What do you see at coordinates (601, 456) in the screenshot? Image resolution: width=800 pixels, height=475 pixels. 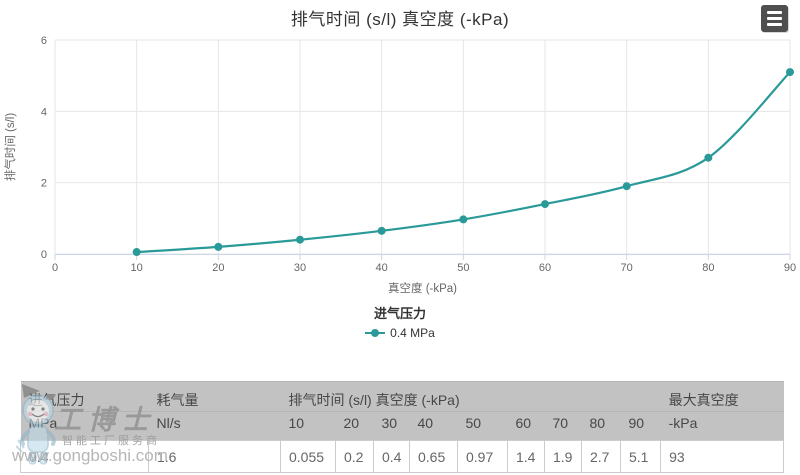 I see `table-value-cell: 2.7` at bounding box center [601, 456].